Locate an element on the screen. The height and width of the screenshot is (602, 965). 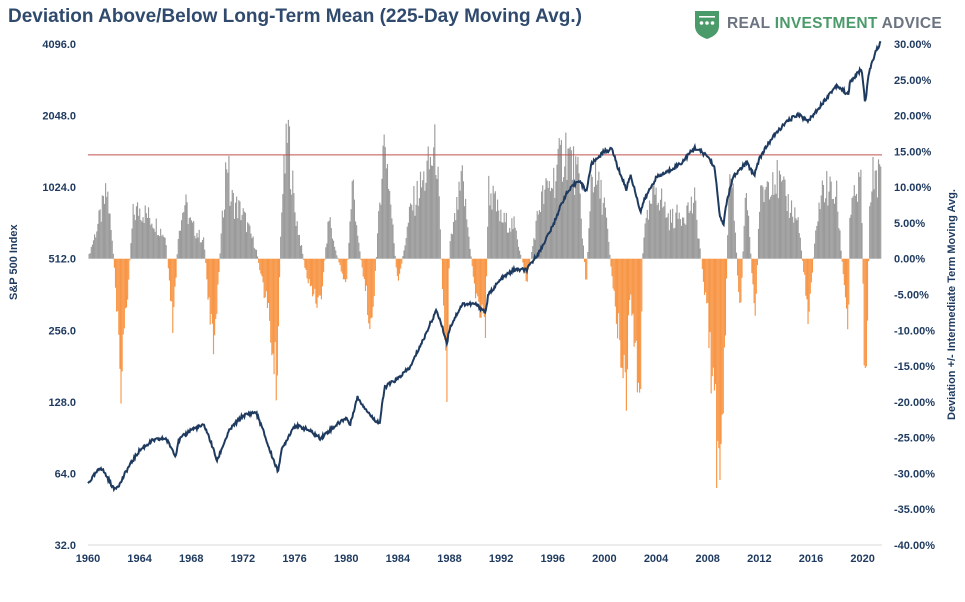
x-tick-label: 2000 is located at coordinates (604, 559).